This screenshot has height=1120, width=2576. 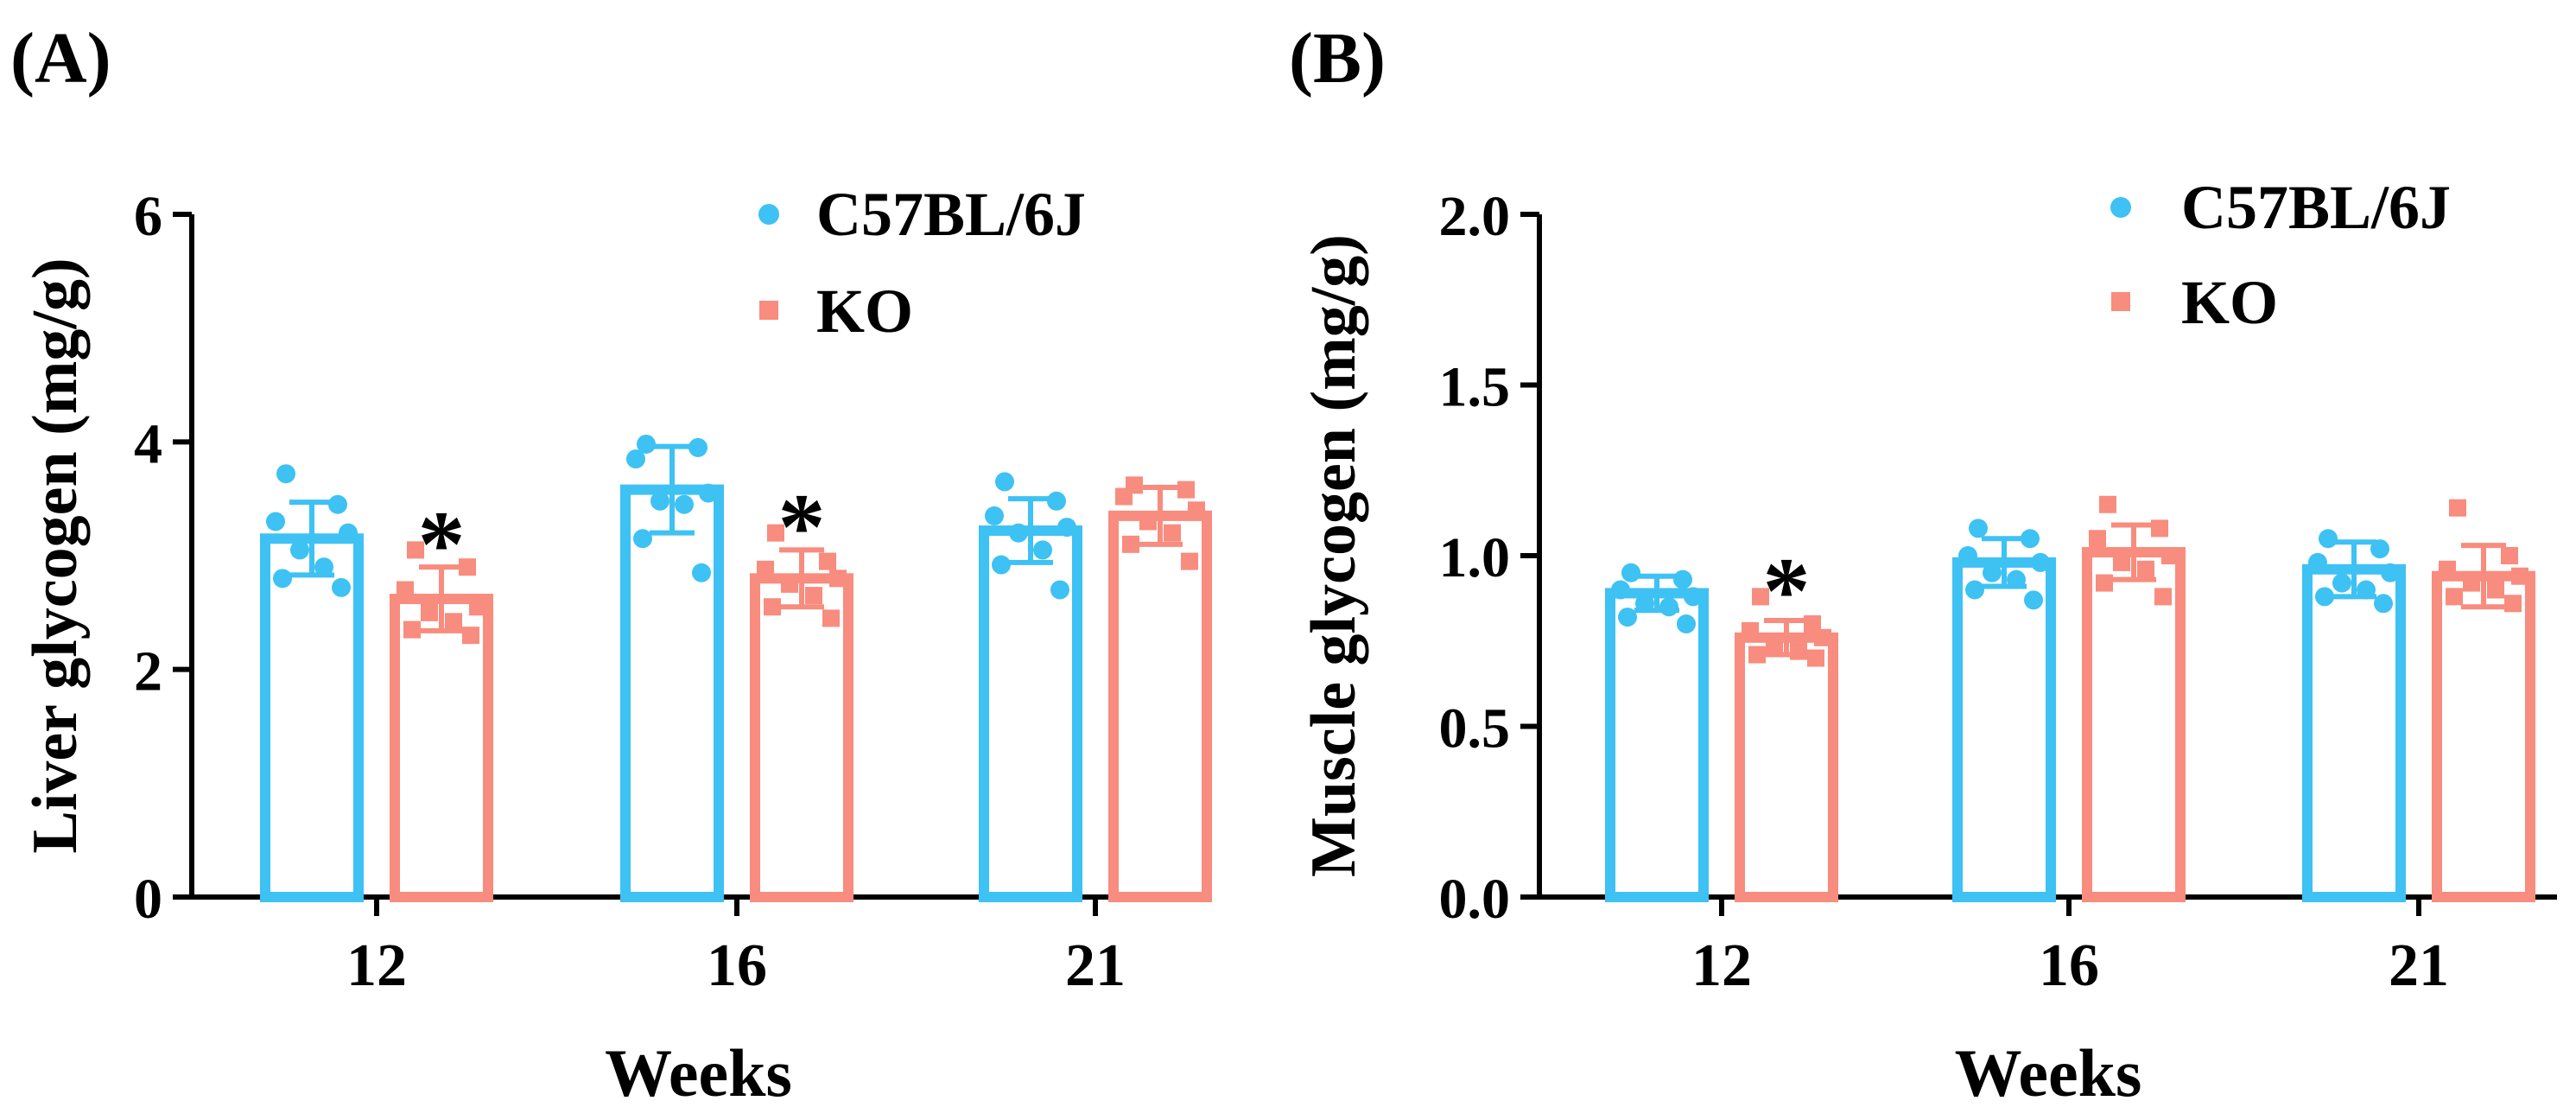 What do you see at coordinates (1475, 216) in the screenshot?
I see `y-tick-label: 2.0` at bounding box center [1475, 216].